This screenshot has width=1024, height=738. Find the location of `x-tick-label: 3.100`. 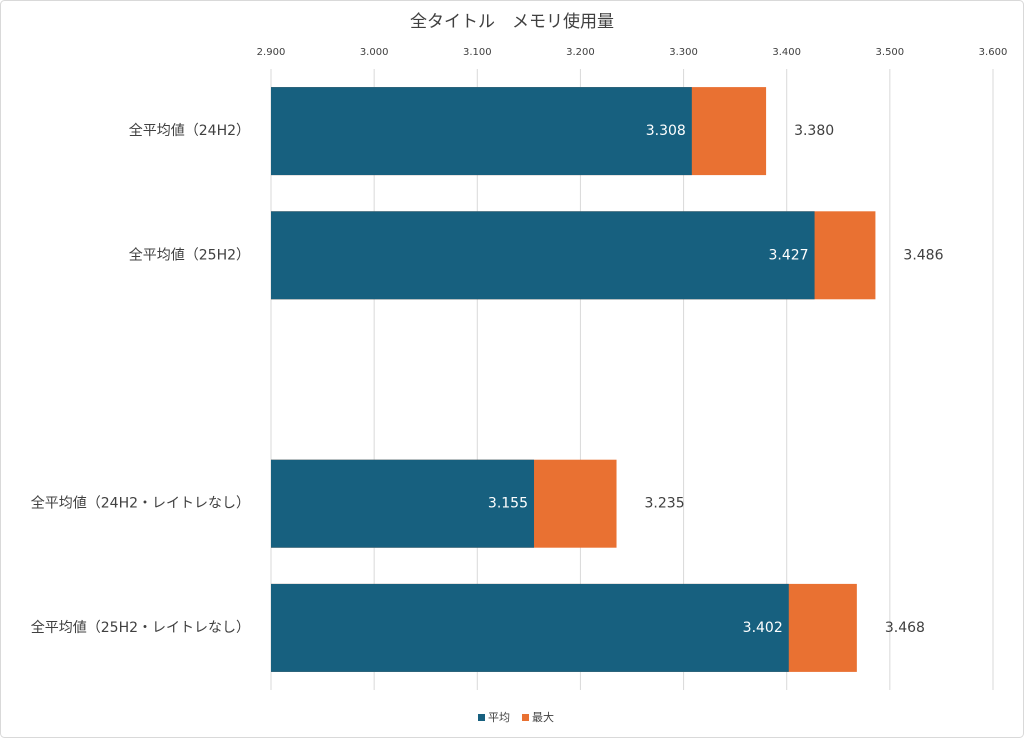

x-tick-label: 3.100 is located at coordinates (477, 52).